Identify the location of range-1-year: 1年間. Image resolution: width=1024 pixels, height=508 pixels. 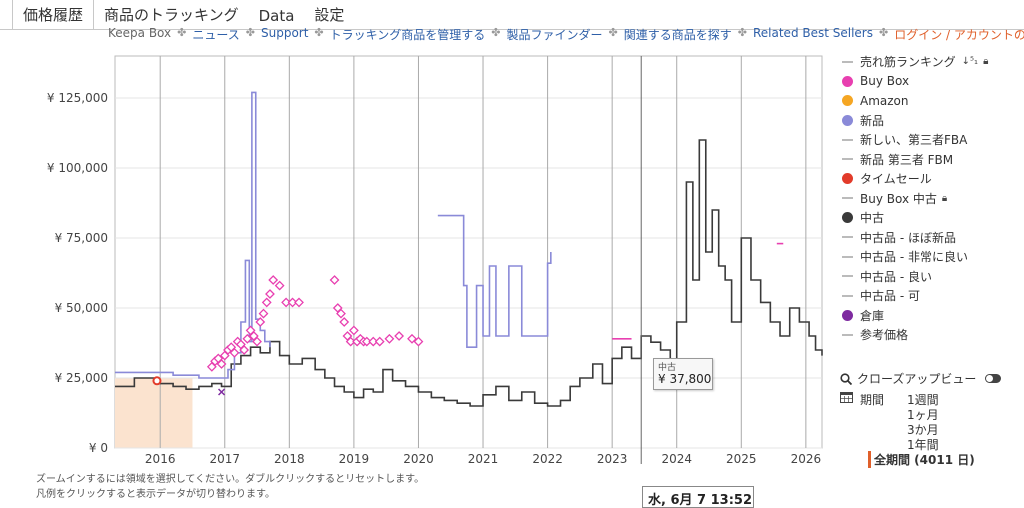
(923, 445).